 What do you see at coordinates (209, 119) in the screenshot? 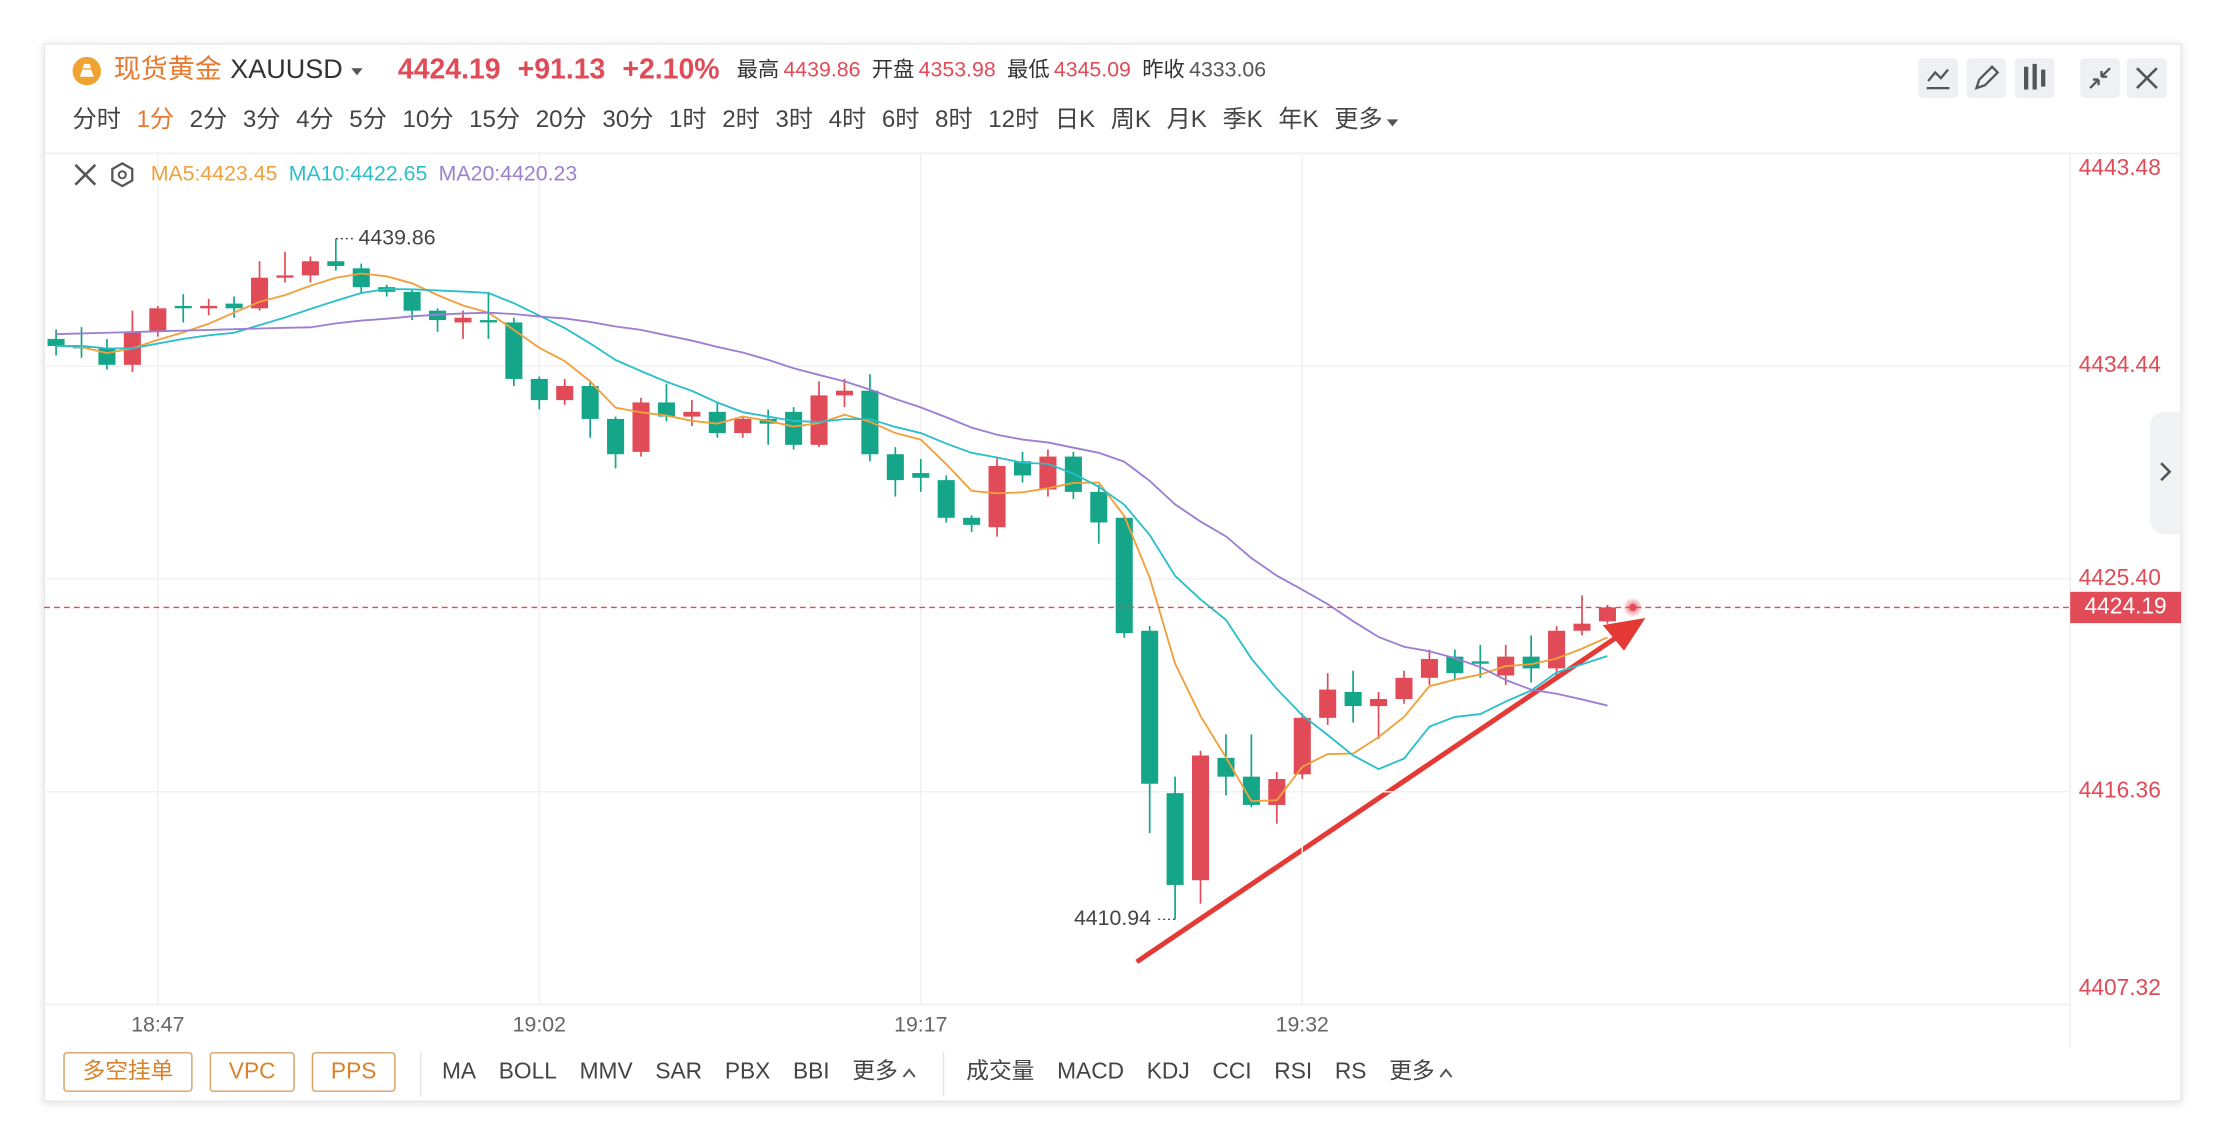
I see `period-tab: 2分` at bounding box center [209, 119].